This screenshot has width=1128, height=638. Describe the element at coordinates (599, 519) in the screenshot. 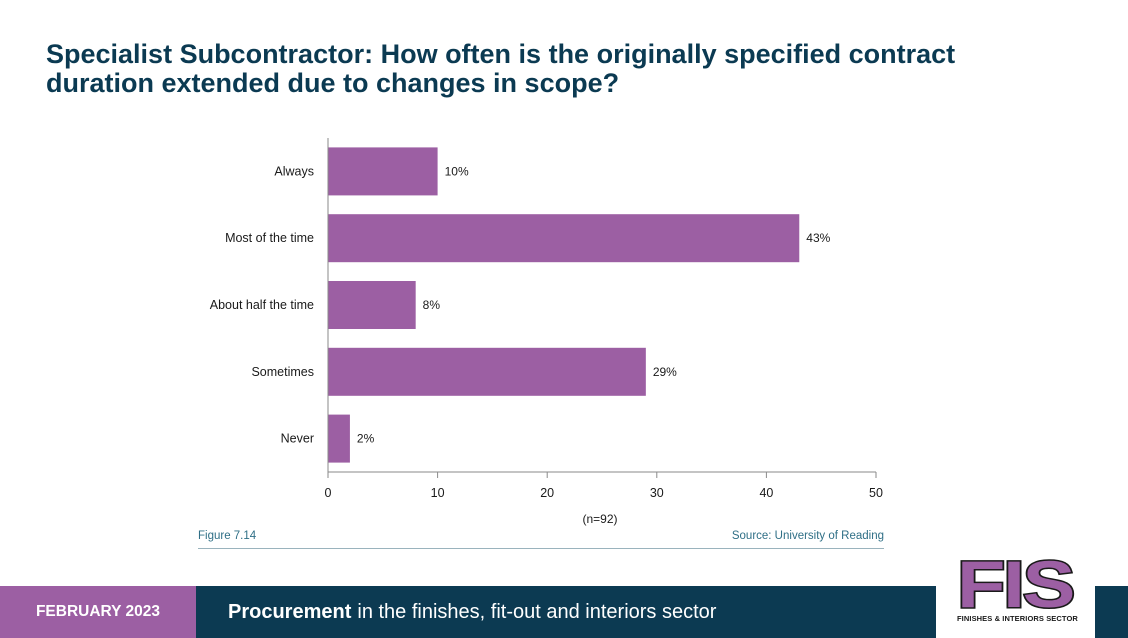

I see `sample-size-note: (n=92)` at that location.